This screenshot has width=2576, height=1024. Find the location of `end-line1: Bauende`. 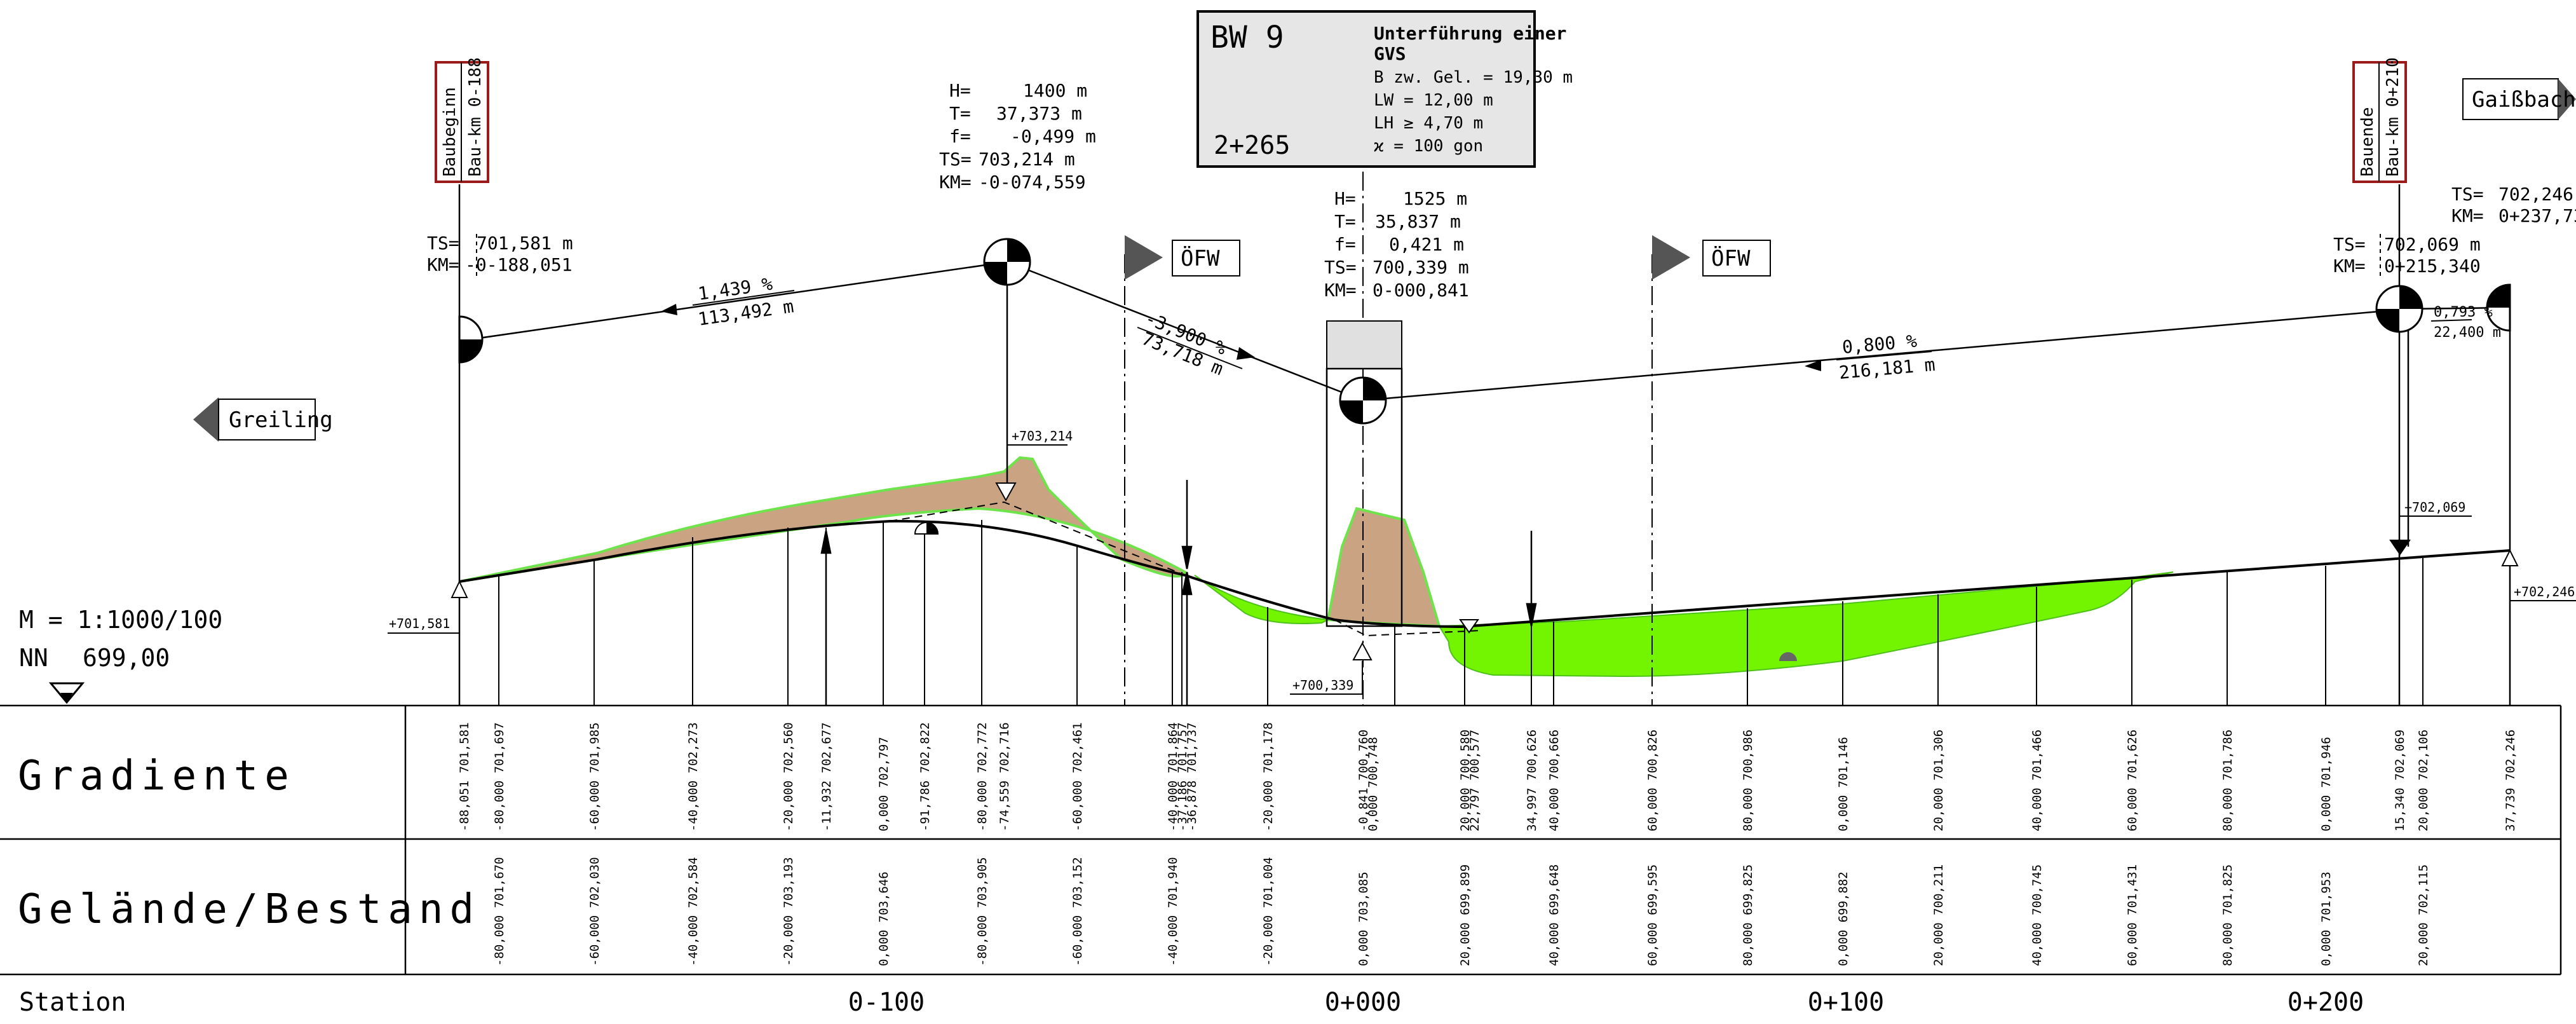

end-line1: Bauende is located at coordinates (2367, 142).